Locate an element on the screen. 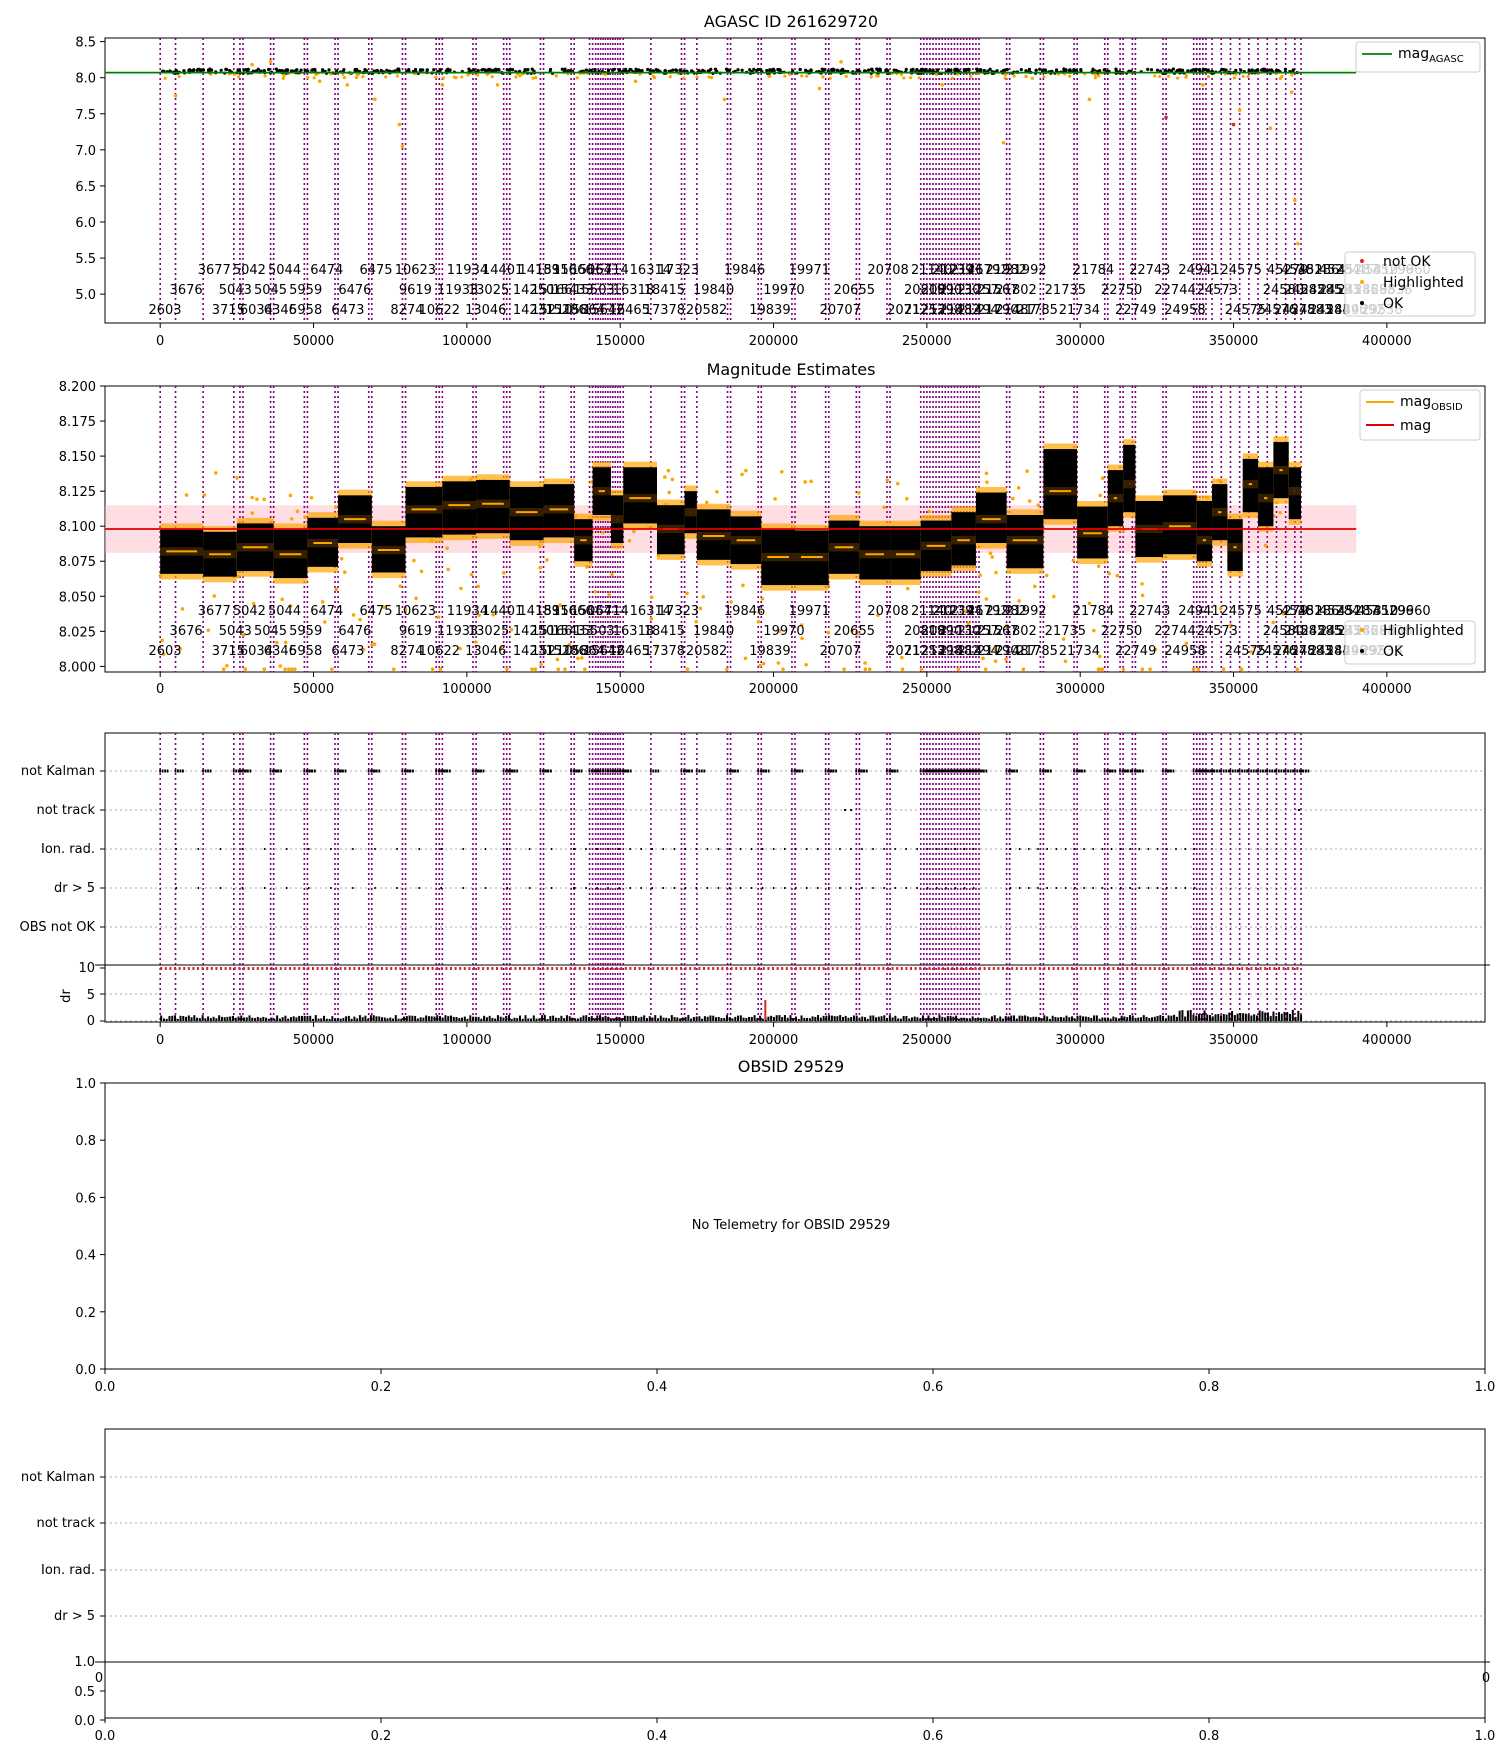  mag-title: Magnitude Estimates is located at coordinates (791, 369).